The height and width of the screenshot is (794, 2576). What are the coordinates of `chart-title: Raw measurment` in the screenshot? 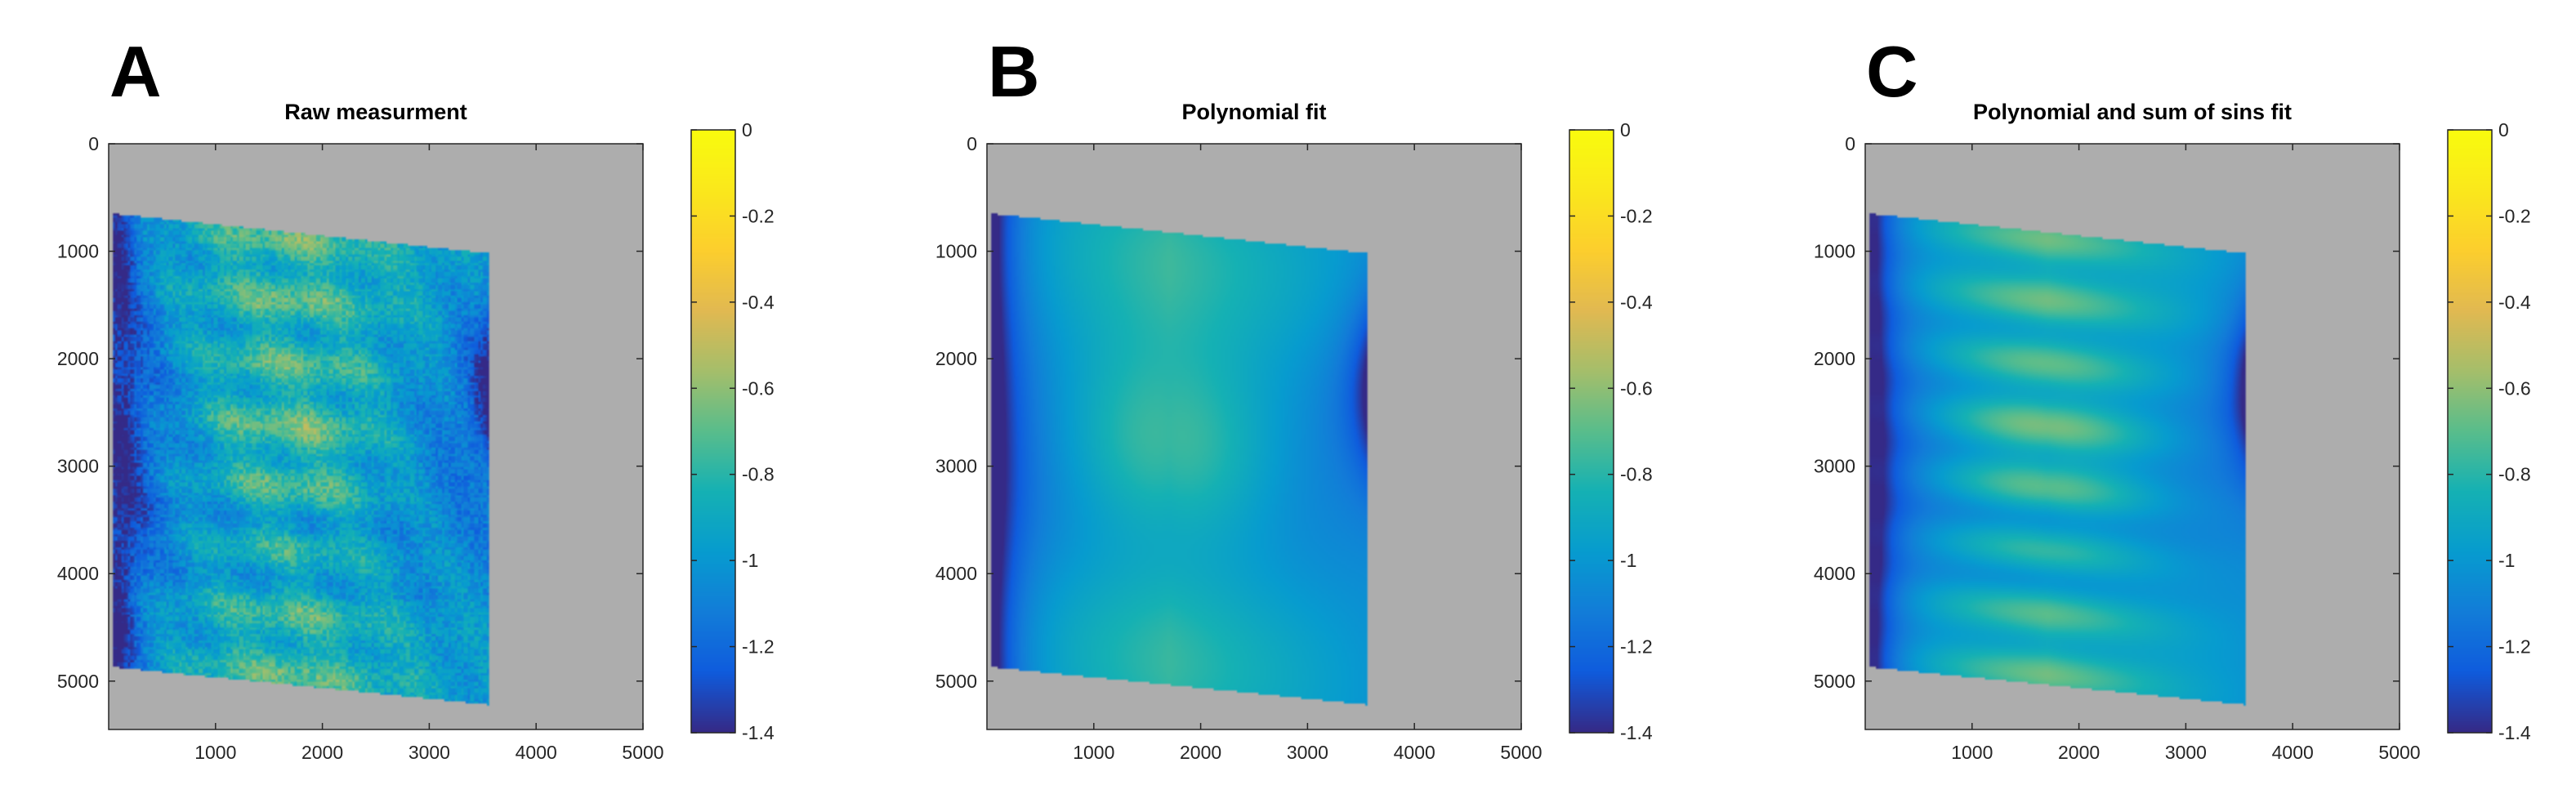 It's located at (376, 112).